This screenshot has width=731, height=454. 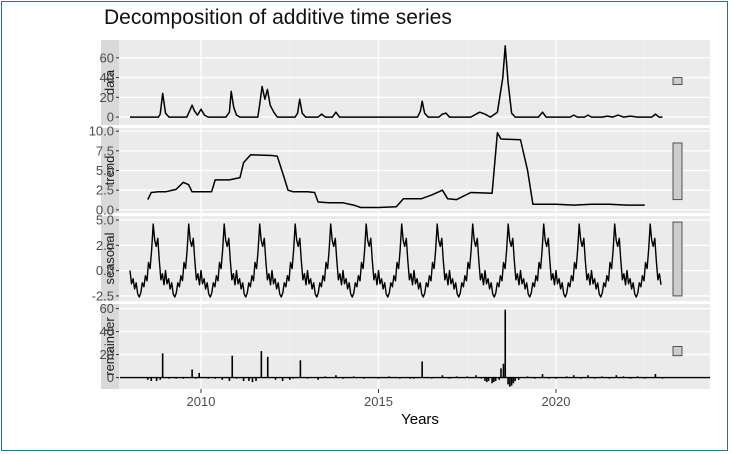 What do you see at coordinates (677, 351) in the screenshot?
I see `remainder-range-bar` at bounding box center [677, 351].